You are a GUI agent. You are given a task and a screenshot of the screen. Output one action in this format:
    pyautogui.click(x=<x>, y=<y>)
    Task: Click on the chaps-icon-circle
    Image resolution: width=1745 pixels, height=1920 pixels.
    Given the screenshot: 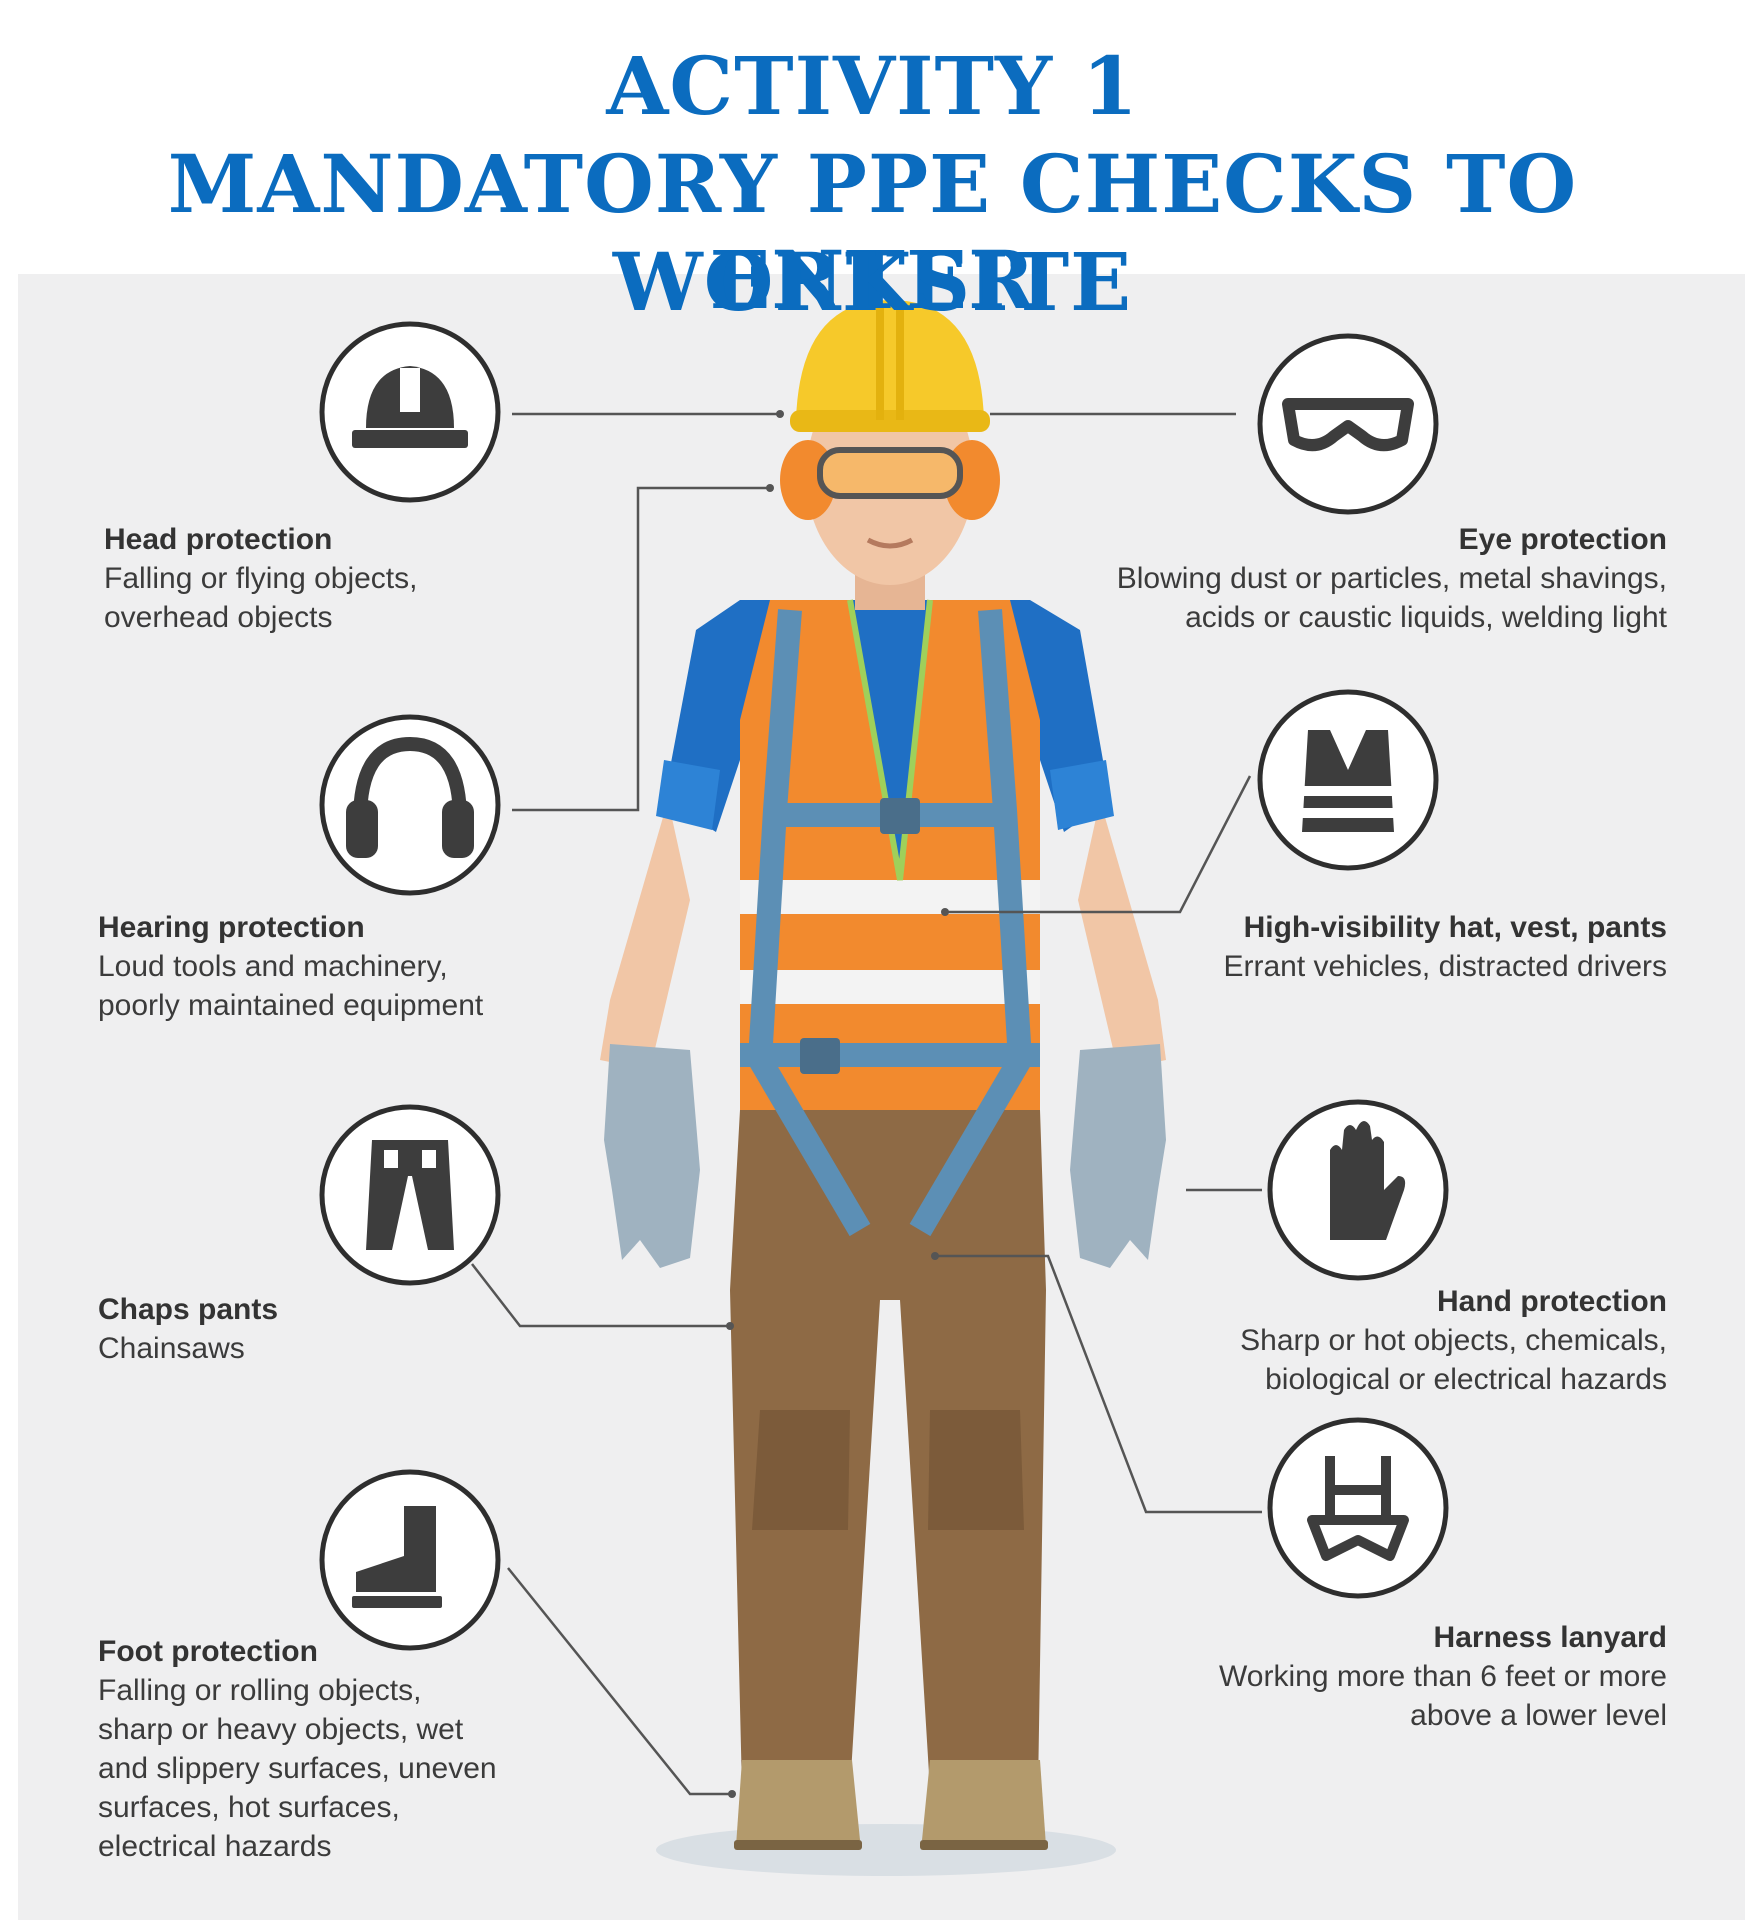 What is the action you would take?
    pyautogui.click(x=410, y=1195)
    